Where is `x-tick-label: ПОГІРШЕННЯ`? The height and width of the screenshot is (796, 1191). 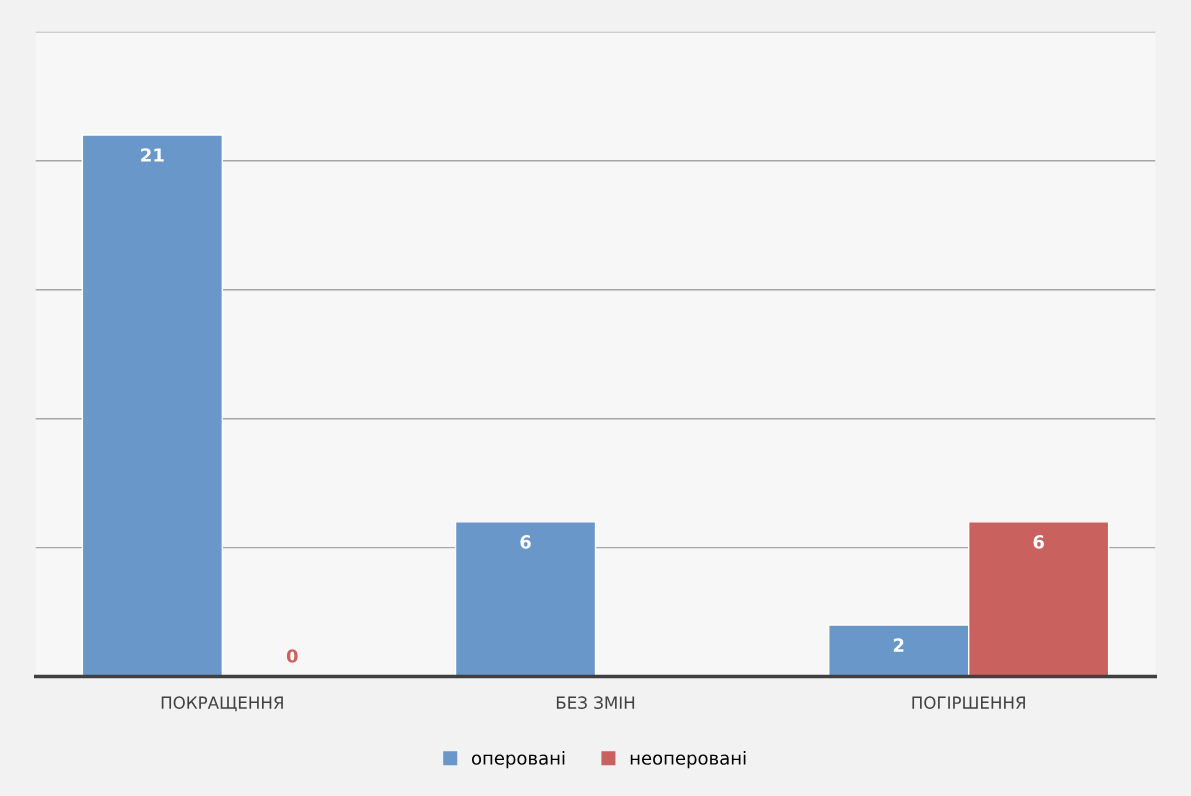
x-tick-label: ПОГІРШЕННЯ is located at coordinates (968, 702).